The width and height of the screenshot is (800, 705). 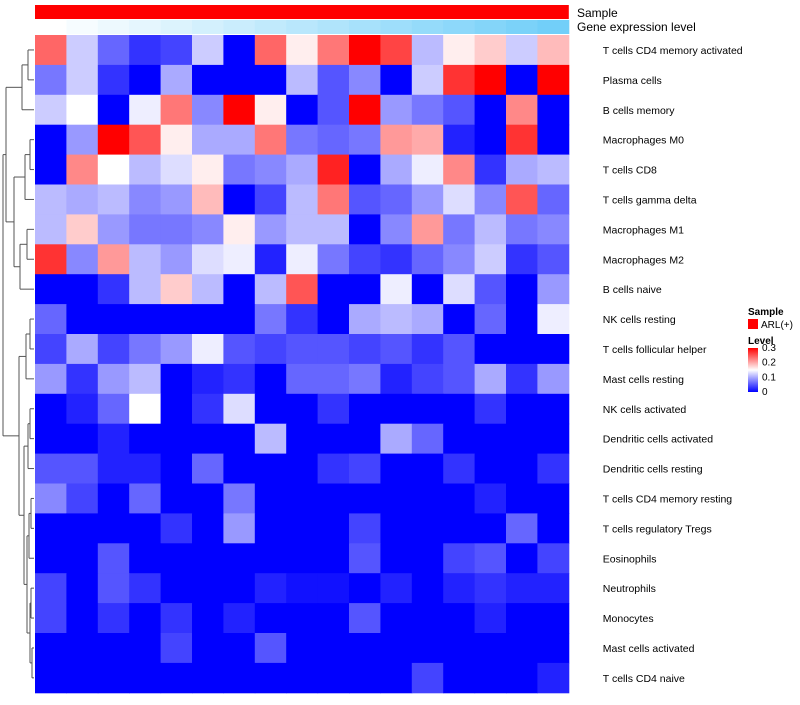 I want to click on row-label: T cells gamma delta, so click(x=650, y=200).